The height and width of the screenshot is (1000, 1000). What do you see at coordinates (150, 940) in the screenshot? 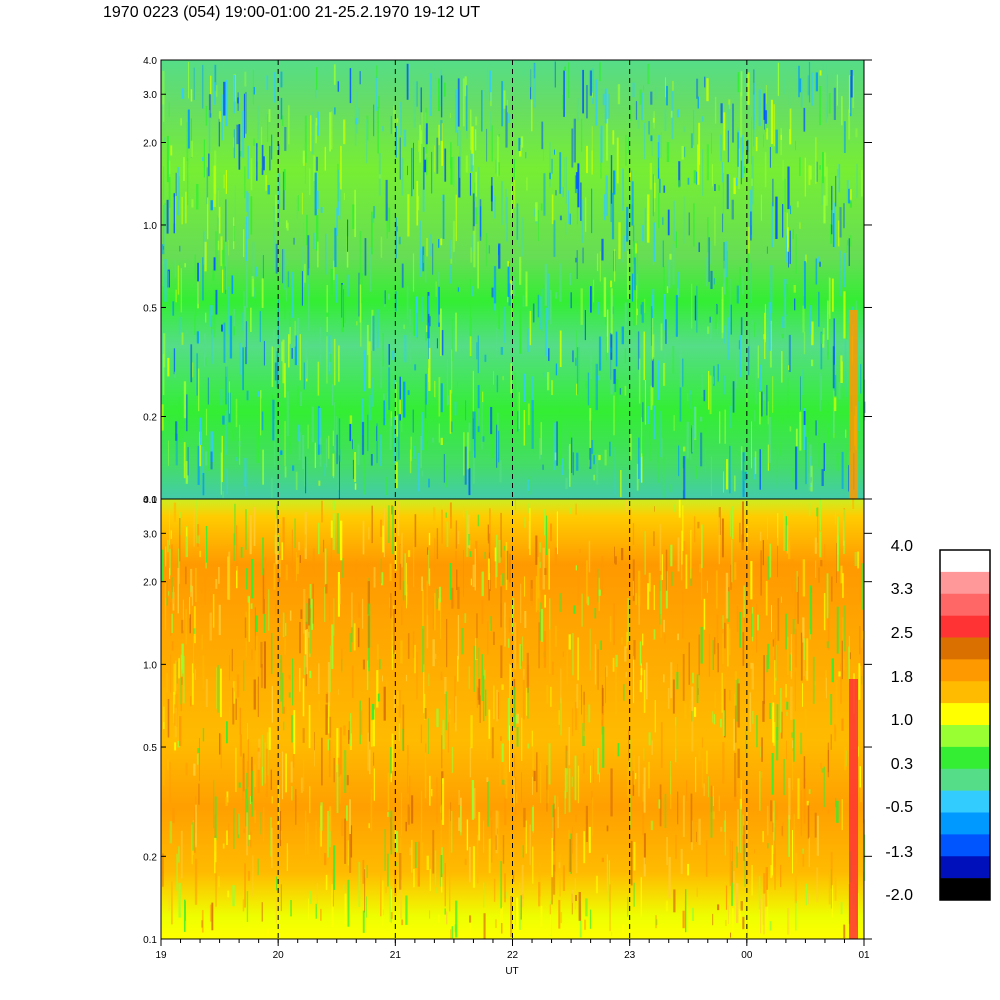
I see `lower-ytick-label: 0.1` at bounding box center [150, 940].